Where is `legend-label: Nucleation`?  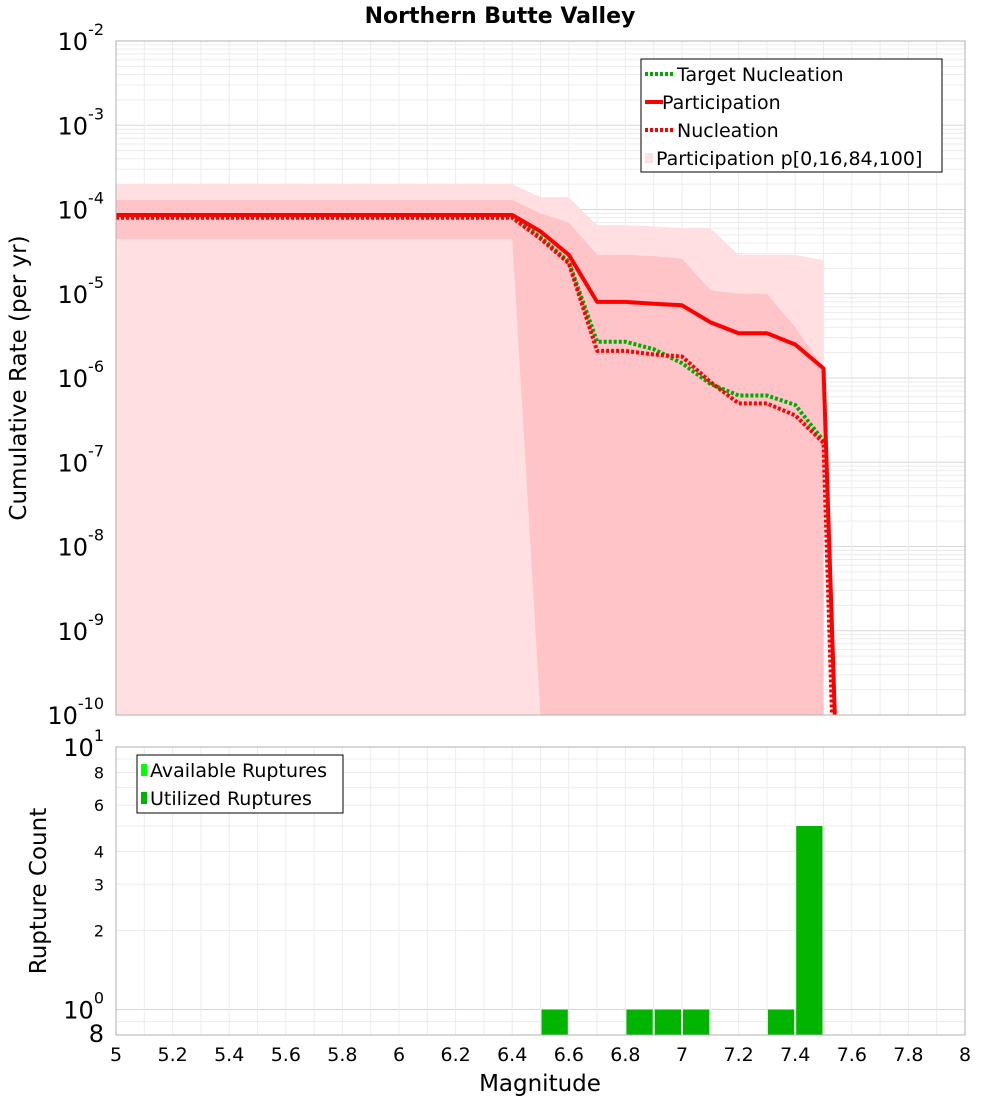 legend-label: Nucleation is located at coordinates (728, 131).